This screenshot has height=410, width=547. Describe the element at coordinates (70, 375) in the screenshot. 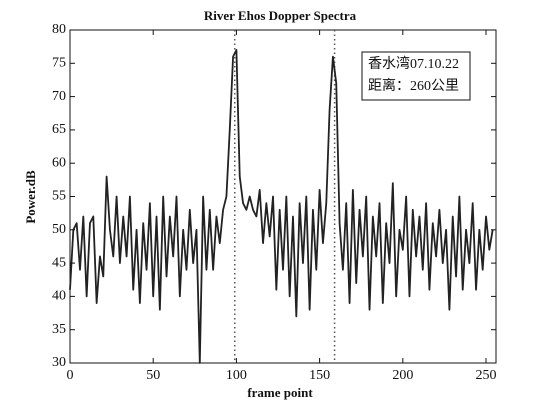

I see `x-tick-label: 0` at that location.